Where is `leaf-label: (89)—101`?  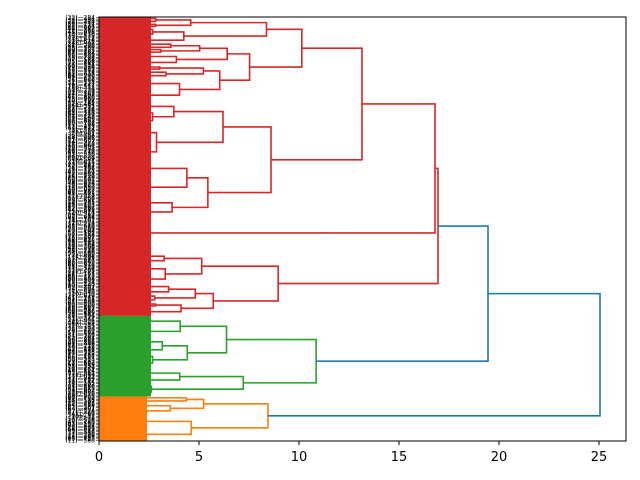 leaf-label: (89)—101 is located at coordinates (80, 179).